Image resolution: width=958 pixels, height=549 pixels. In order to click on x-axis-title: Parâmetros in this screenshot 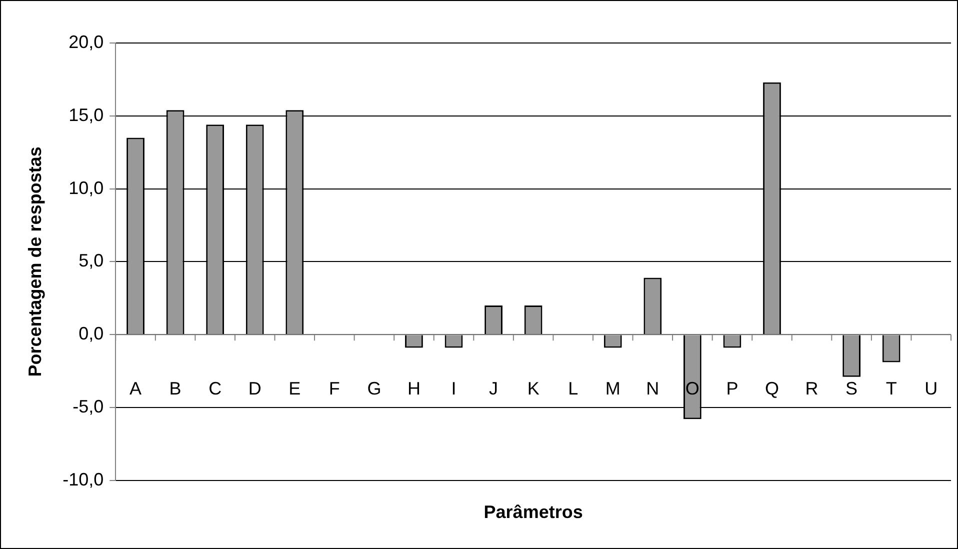, I will do `click(533, 512)`.